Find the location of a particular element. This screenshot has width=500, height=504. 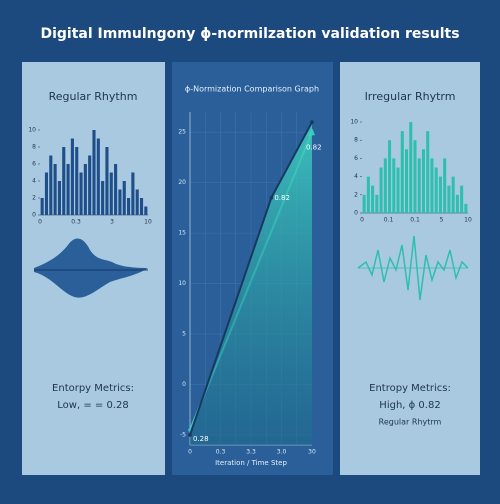

x-tick-label: 3 is located at coordinates (112, 222).